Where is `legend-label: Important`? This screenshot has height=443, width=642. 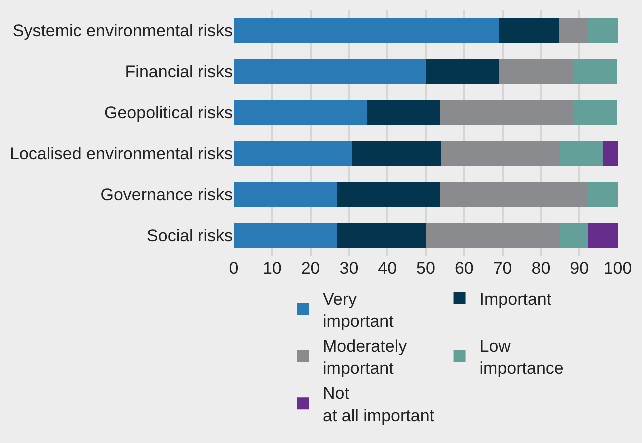 legend-label: Important is located at coordinates (516, 299).